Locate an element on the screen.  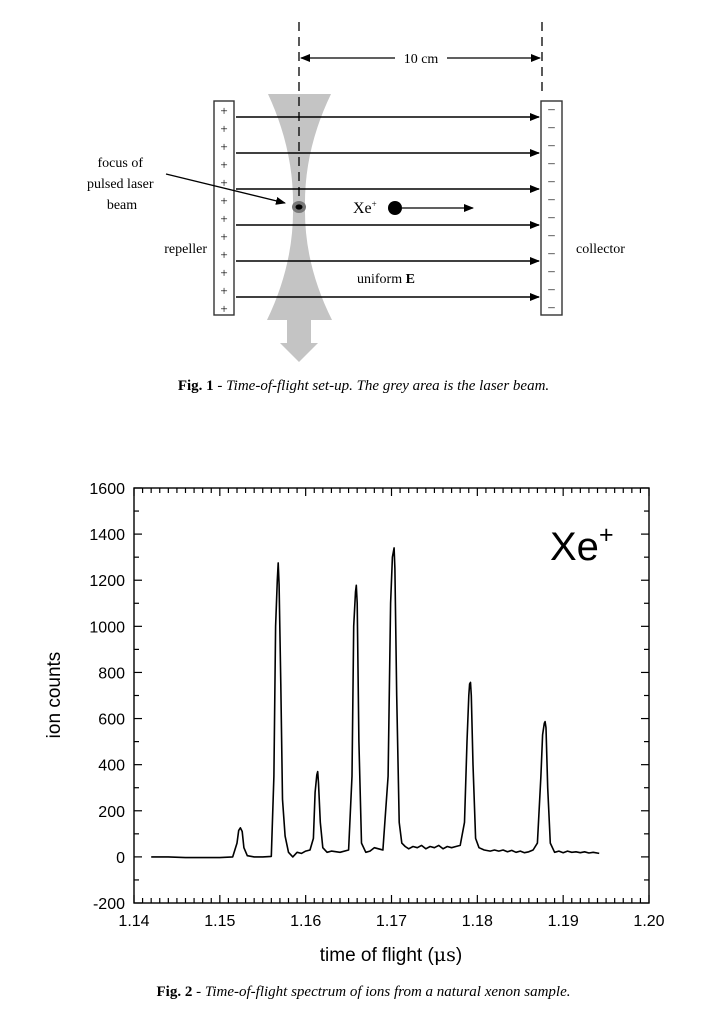
y-axis-label: ion counts is located at coordinates (54, 695).